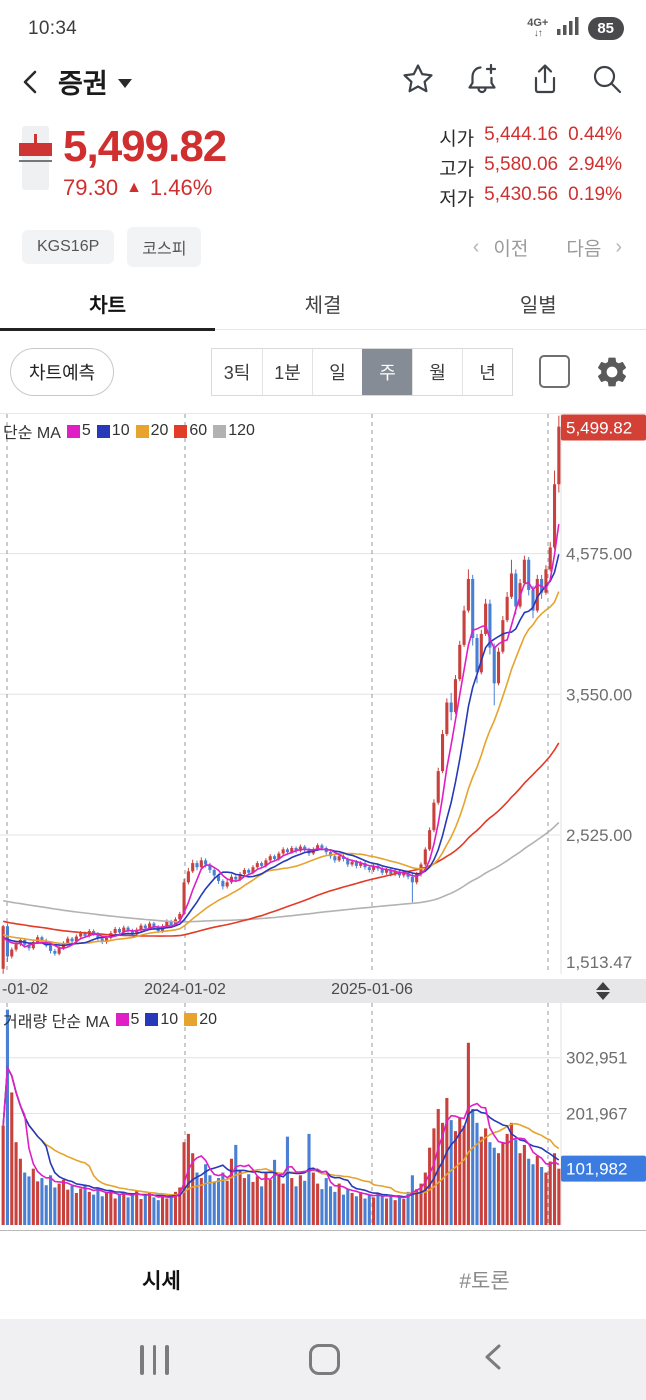  What do you see at coordinates (493, 1359) in the screenshot?
I see `nav-back-icon` at bounding box center [493, 1359].